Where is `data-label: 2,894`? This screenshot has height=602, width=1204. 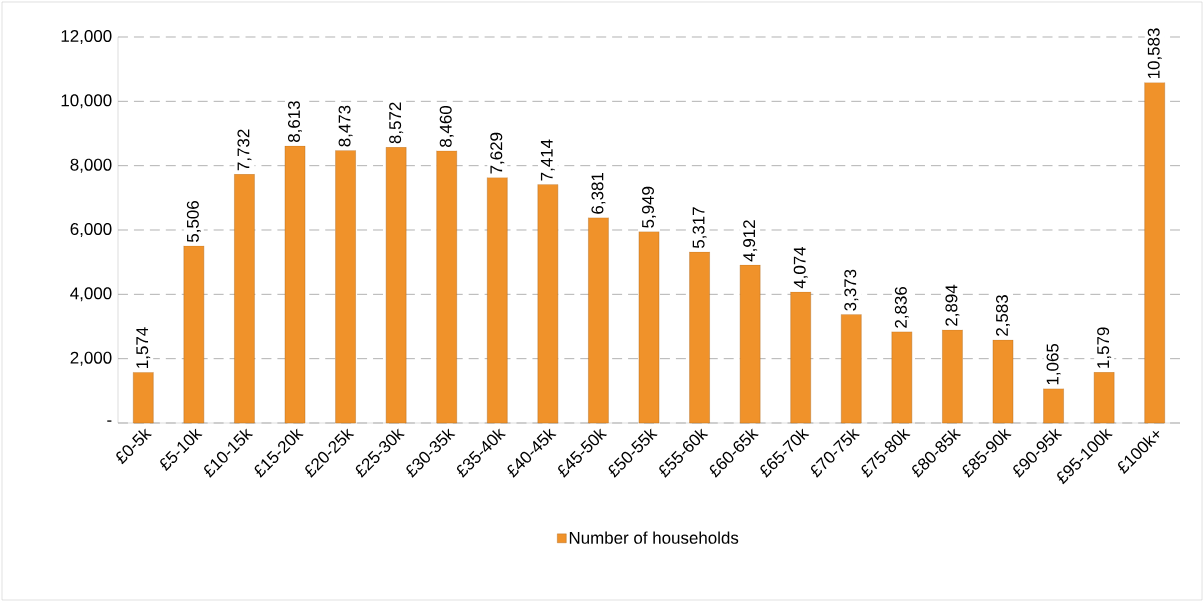
data-label: 2,894 is located at coordinates (952, 305).